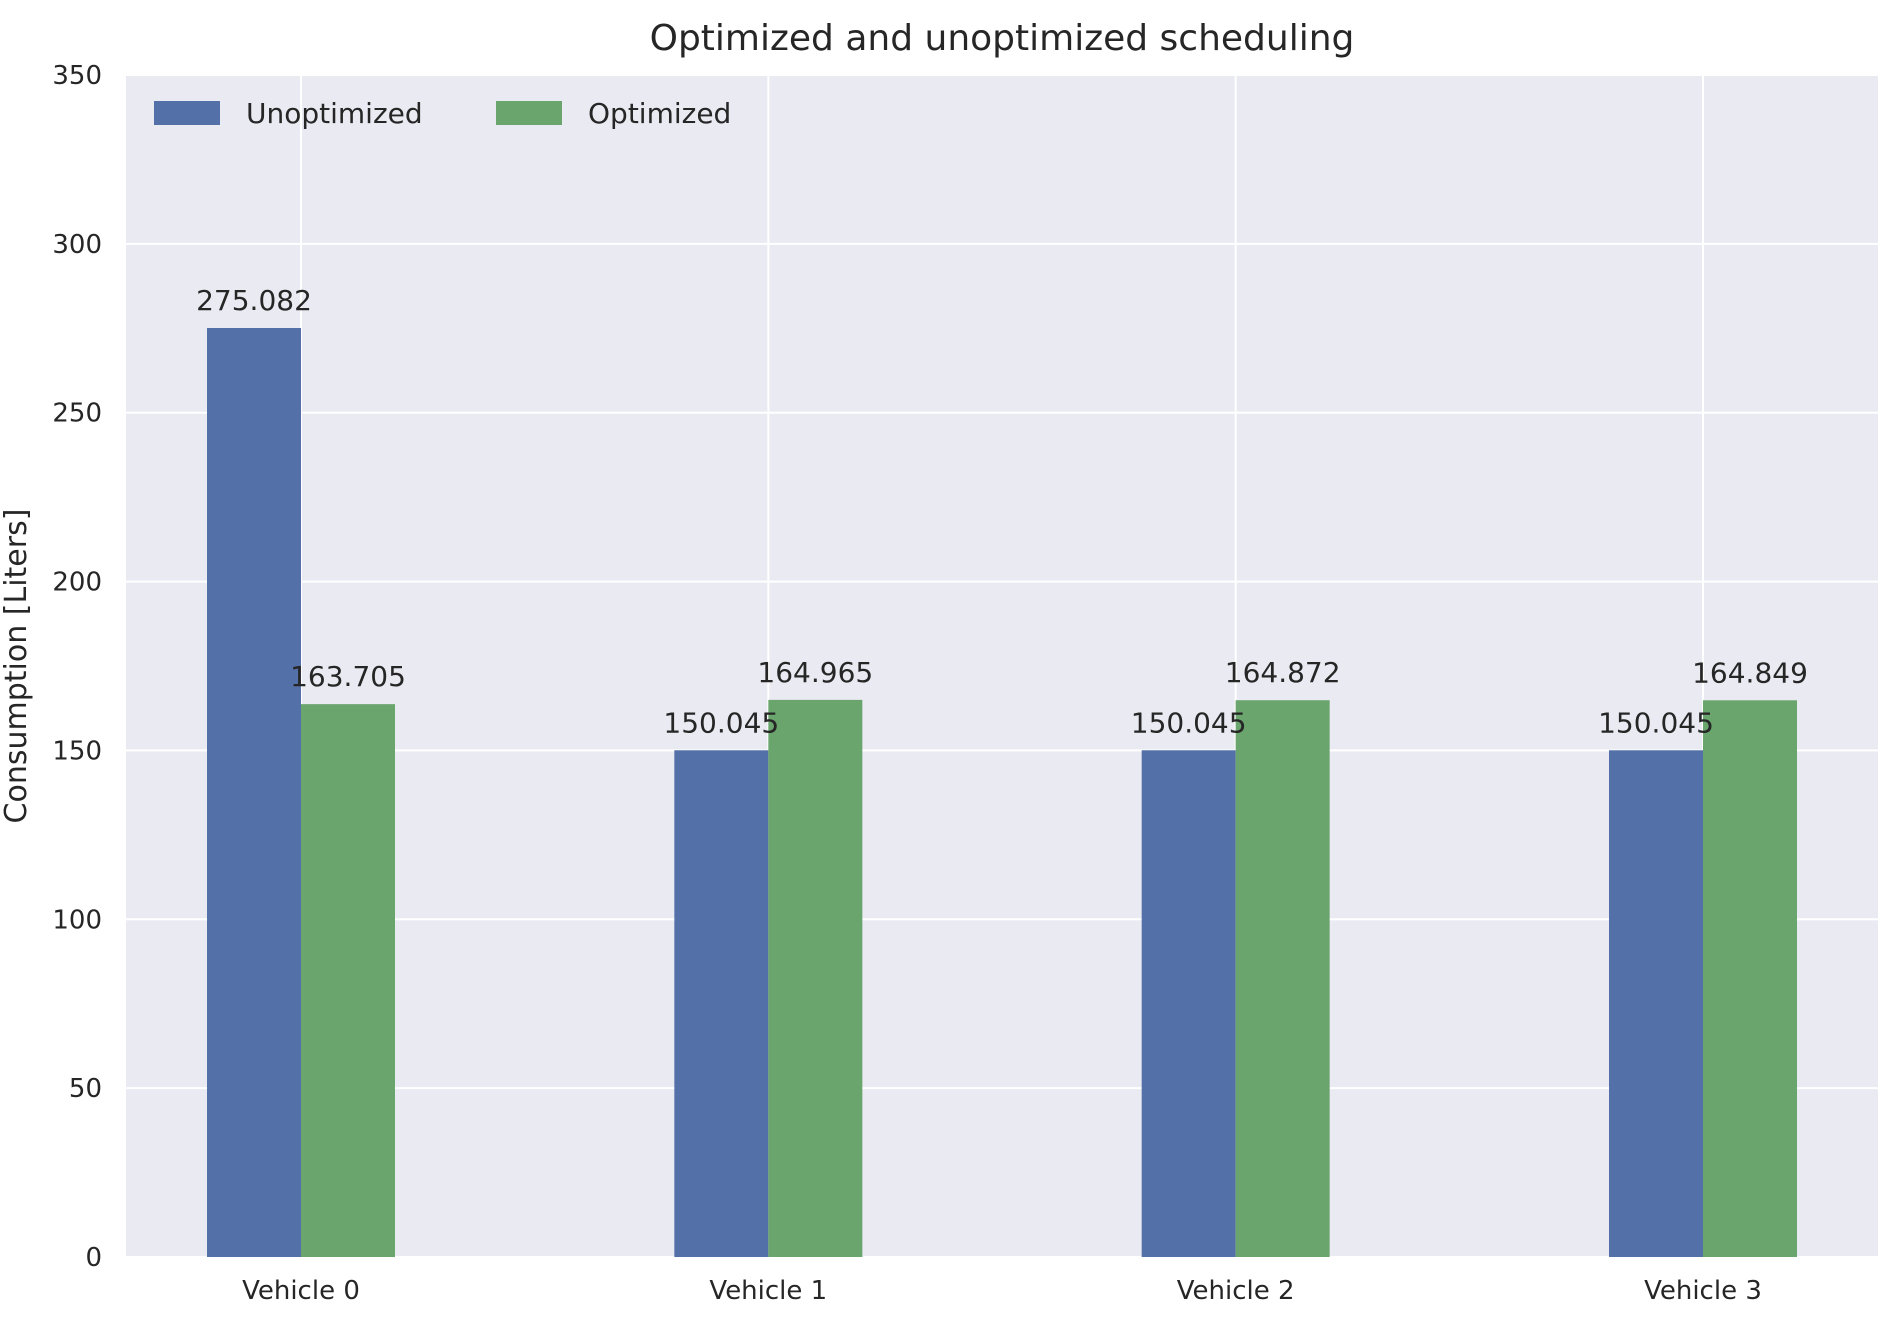  I want to click on y-tick-labels: 0 50 100 150 200 250 300 350, so click(77, 667).